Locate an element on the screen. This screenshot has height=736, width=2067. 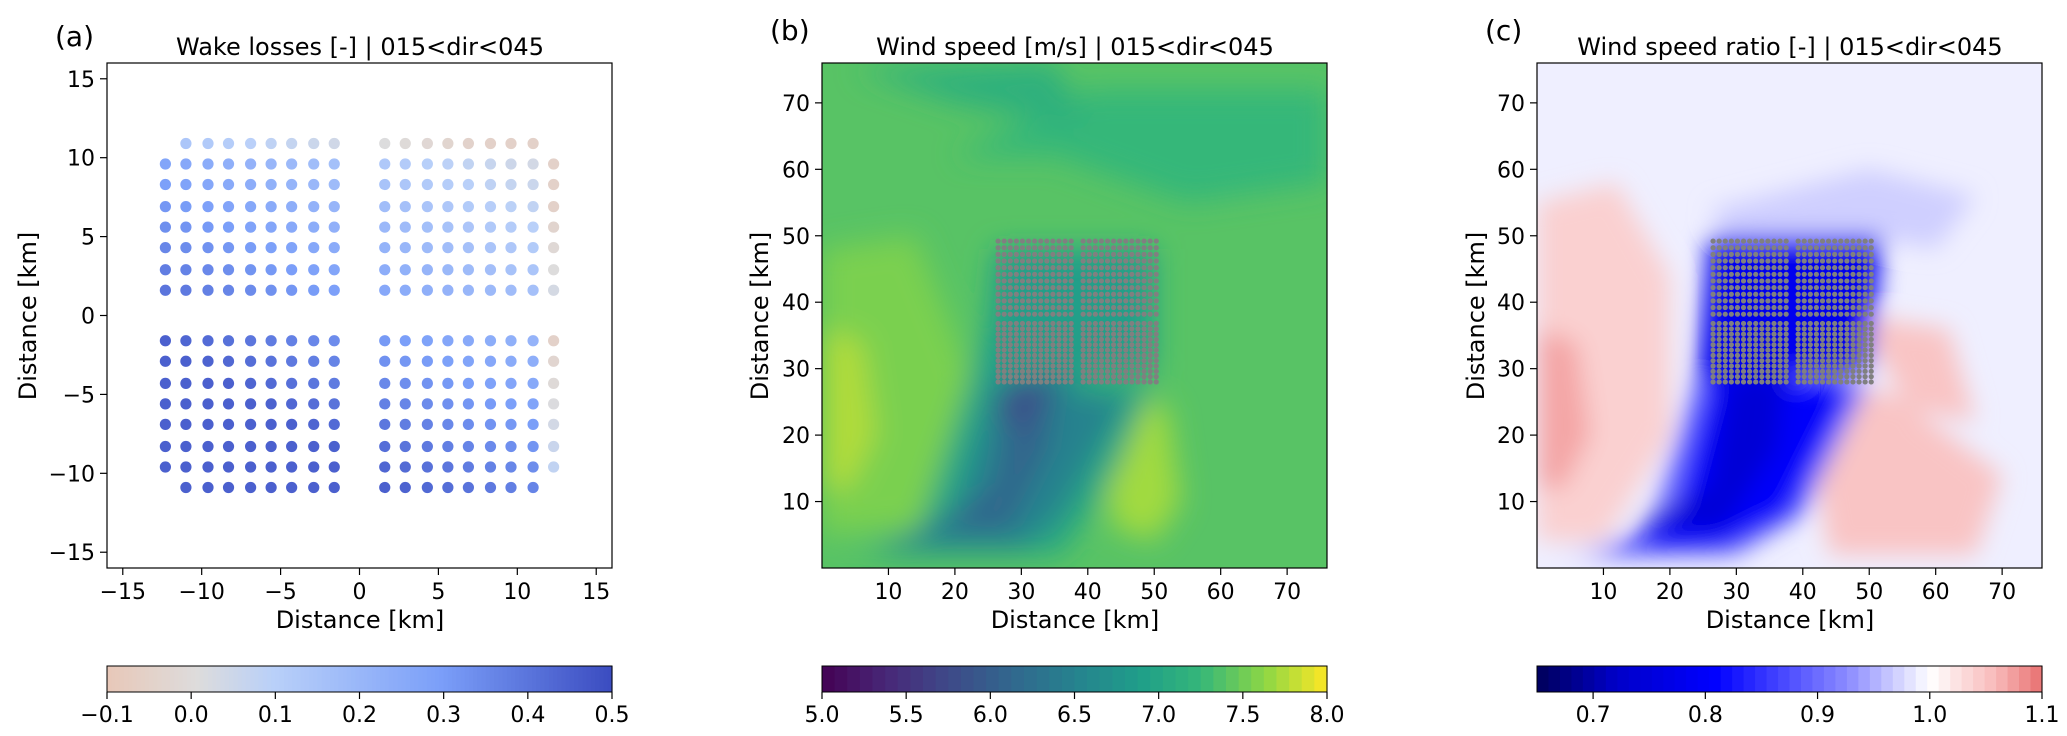
colorbar-tick-label: 0.4 is located at coordinates (527, 715).